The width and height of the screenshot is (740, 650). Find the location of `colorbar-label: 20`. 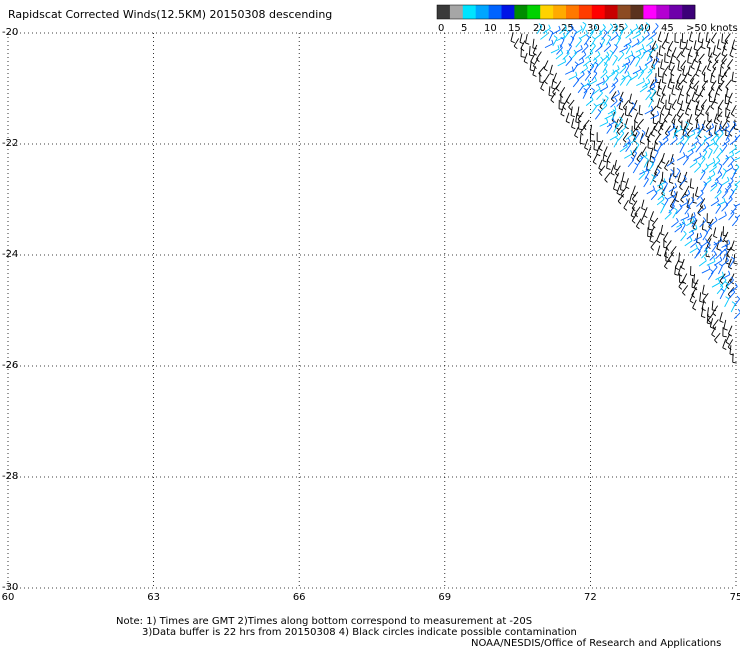

colorbar-label: 20 is located at coordinates (539, 28).